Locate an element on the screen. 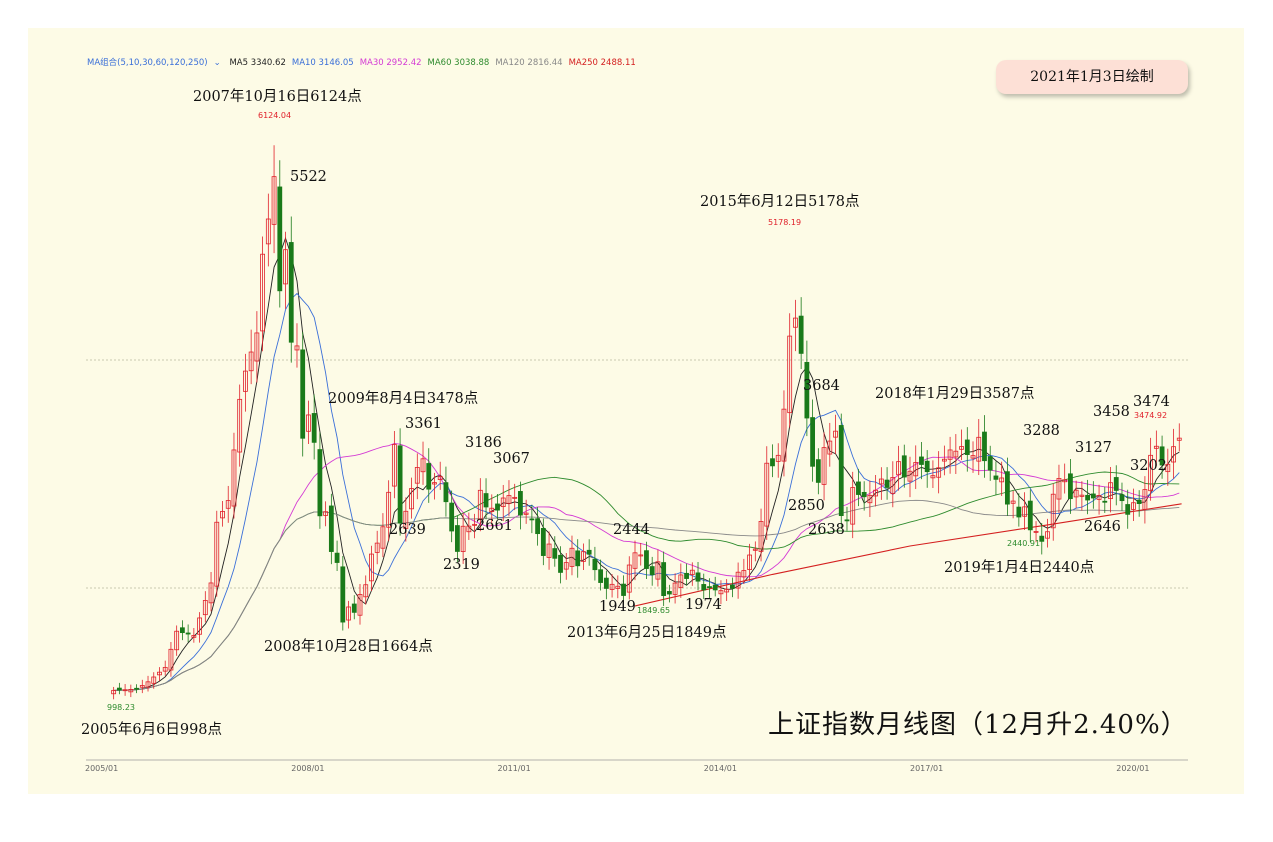 This screenshot has width=1273, height=842. annotation-label: 2319 is located at coordinates (461, 565).